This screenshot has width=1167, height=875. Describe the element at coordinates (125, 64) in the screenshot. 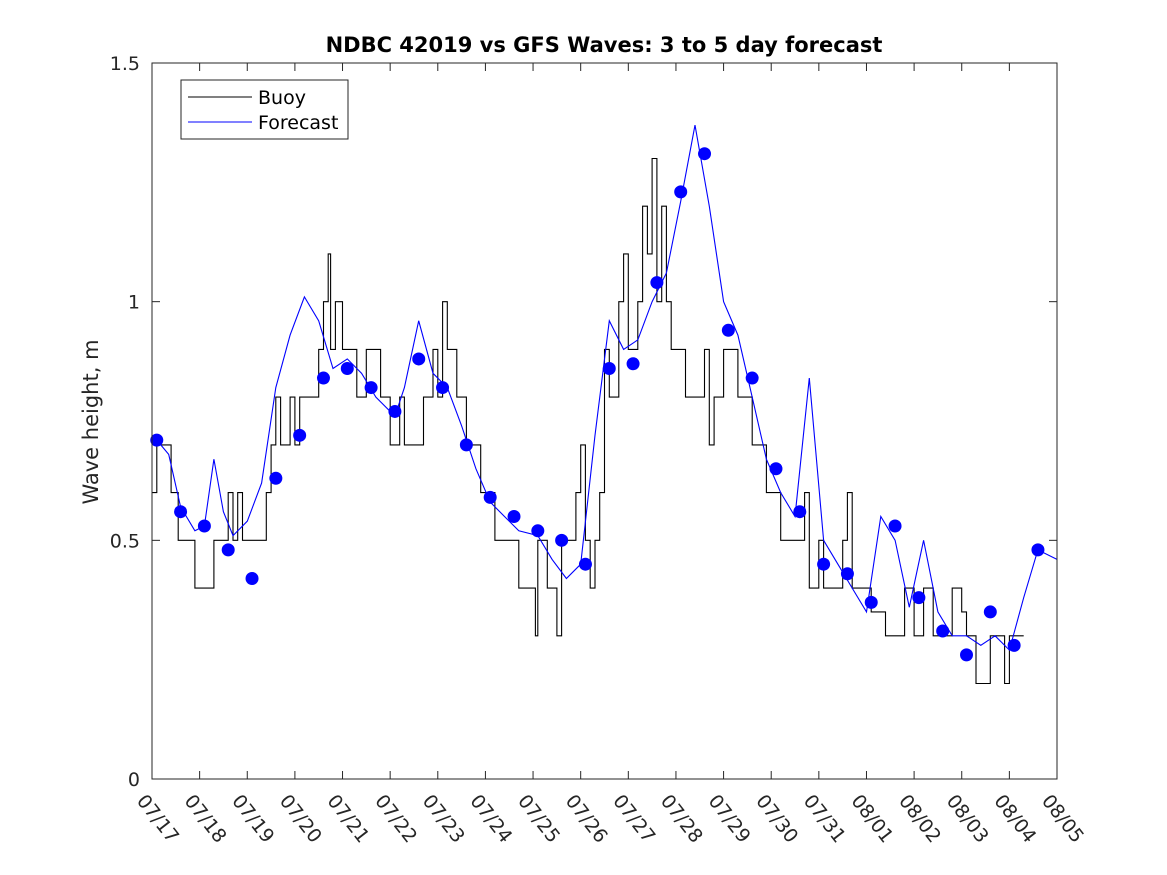

I see `y-tick-label-3: 1.5` at that location.